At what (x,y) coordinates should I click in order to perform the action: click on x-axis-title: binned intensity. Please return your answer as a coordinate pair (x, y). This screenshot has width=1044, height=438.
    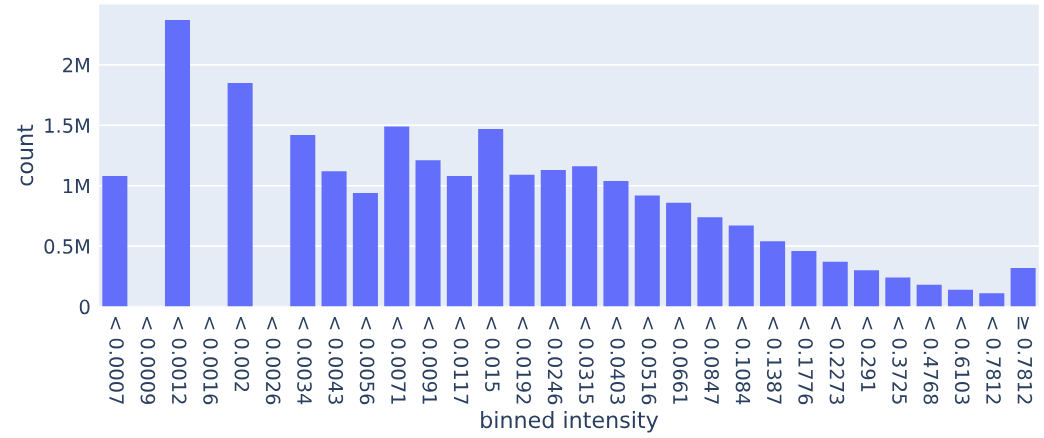
    Looking at the image, I should click on (570, 422).